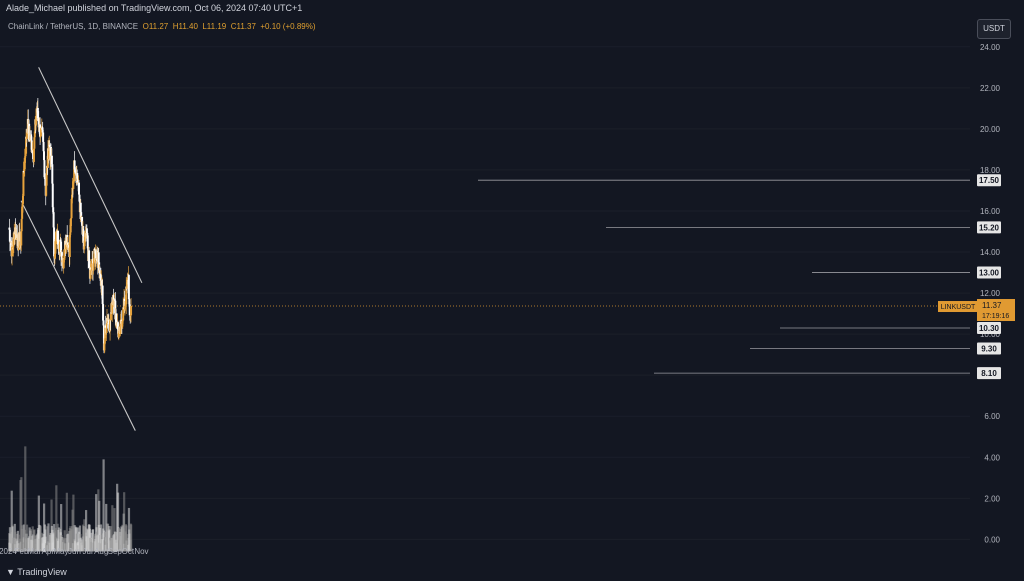 This screenshot has height=581, width=1024. Describe the element at coordinates (989, 180) in the screenshot. I see `level-tag-label: 17.50` at that location.